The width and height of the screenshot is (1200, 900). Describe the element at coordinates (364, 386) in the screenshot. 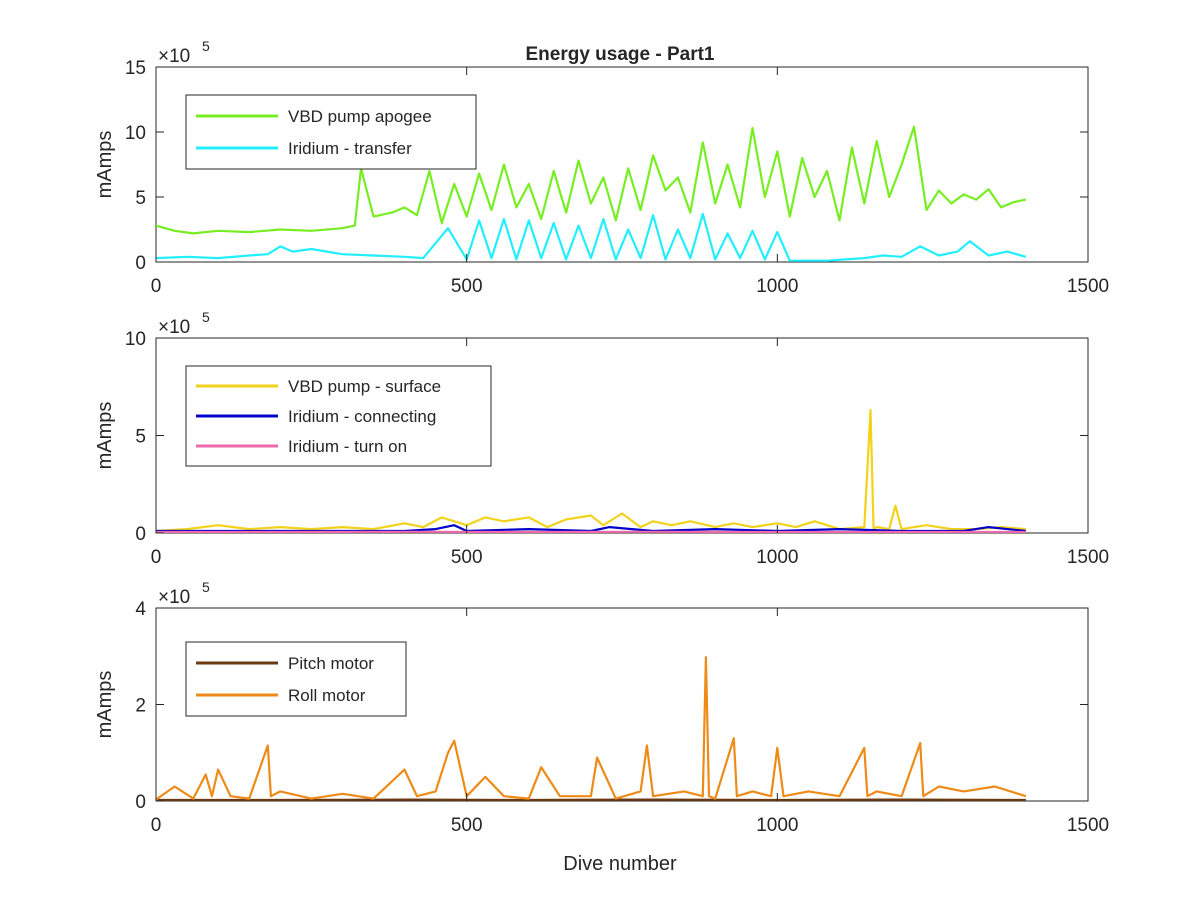

I see `legend-label: VBD pump - surface` at that location.